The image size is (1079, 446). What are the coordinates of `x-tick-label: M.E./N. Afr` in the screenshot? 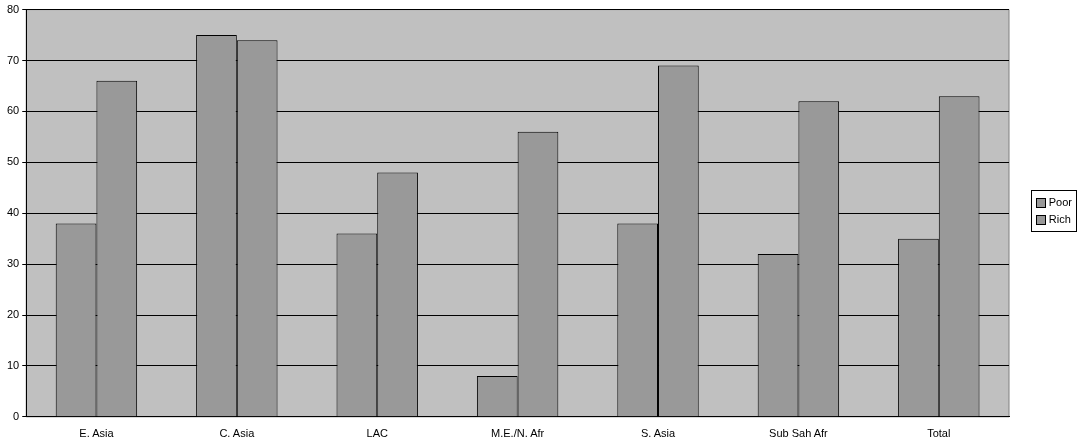 It's located at (518, 433).